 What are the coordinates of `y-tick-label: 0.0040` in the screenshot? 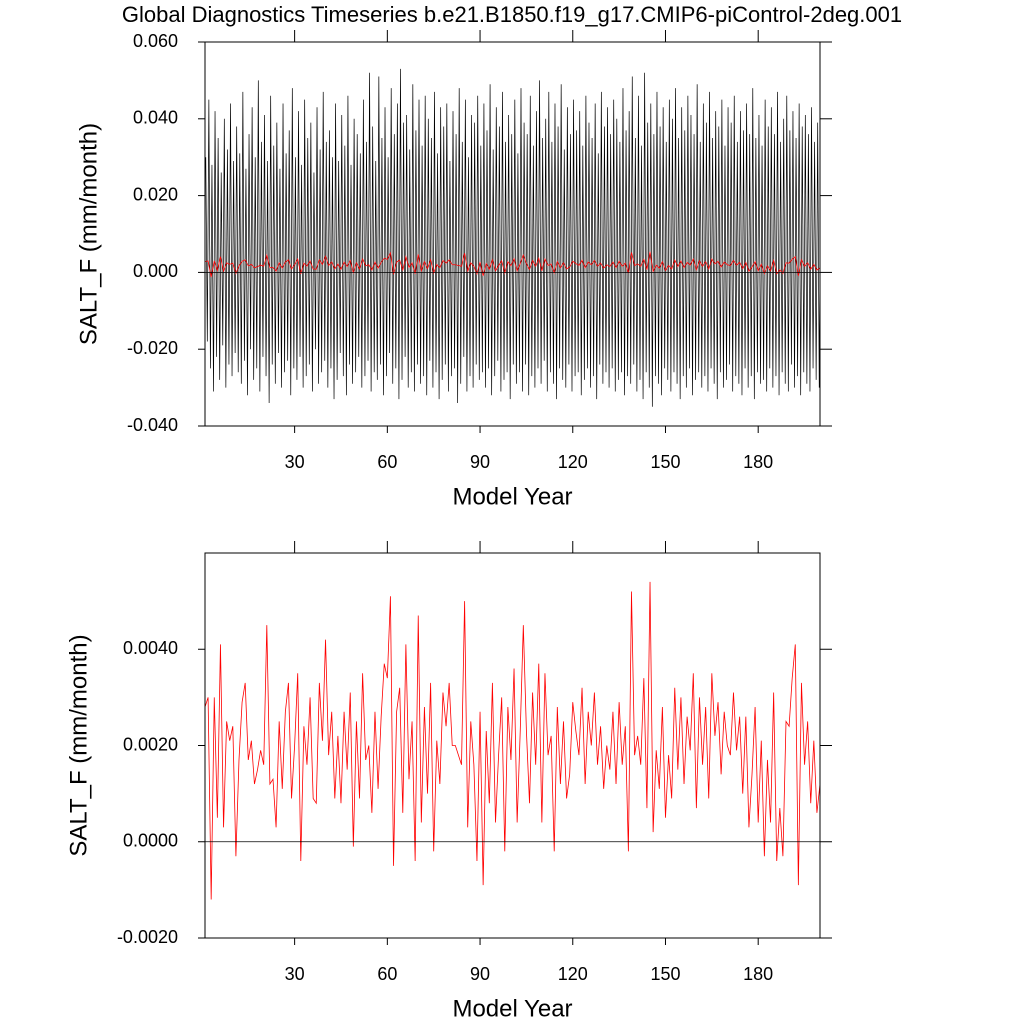 It's located at (150, 648).